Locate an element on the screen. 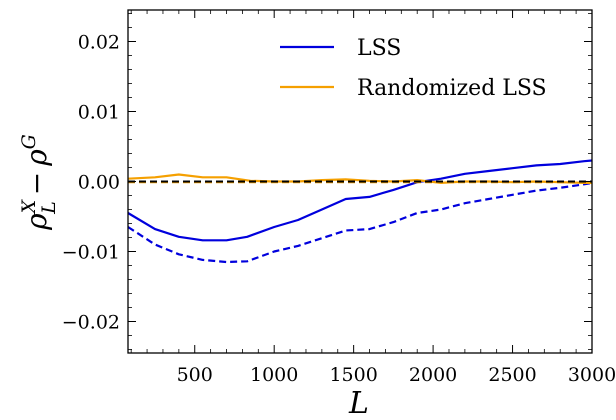 This screenshot has height=420, width=616. x-tick-label: 1500 is located at coordinates (353, 375).